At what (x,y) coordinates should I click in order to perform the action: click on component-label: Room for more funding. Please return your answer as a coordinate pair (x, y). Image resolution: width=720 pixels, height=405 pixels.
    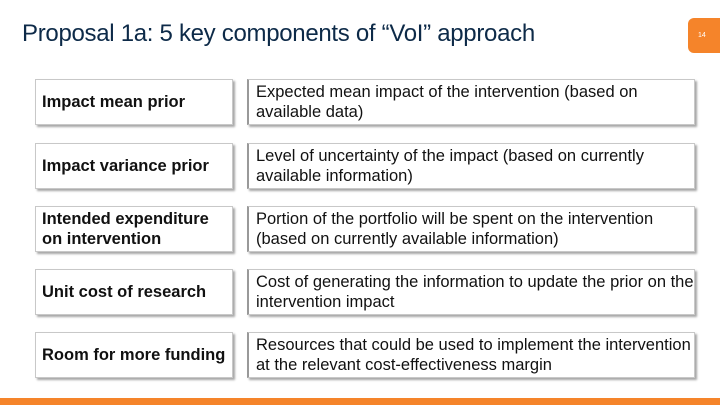
    Looking at the image, I should click on (134, 355).